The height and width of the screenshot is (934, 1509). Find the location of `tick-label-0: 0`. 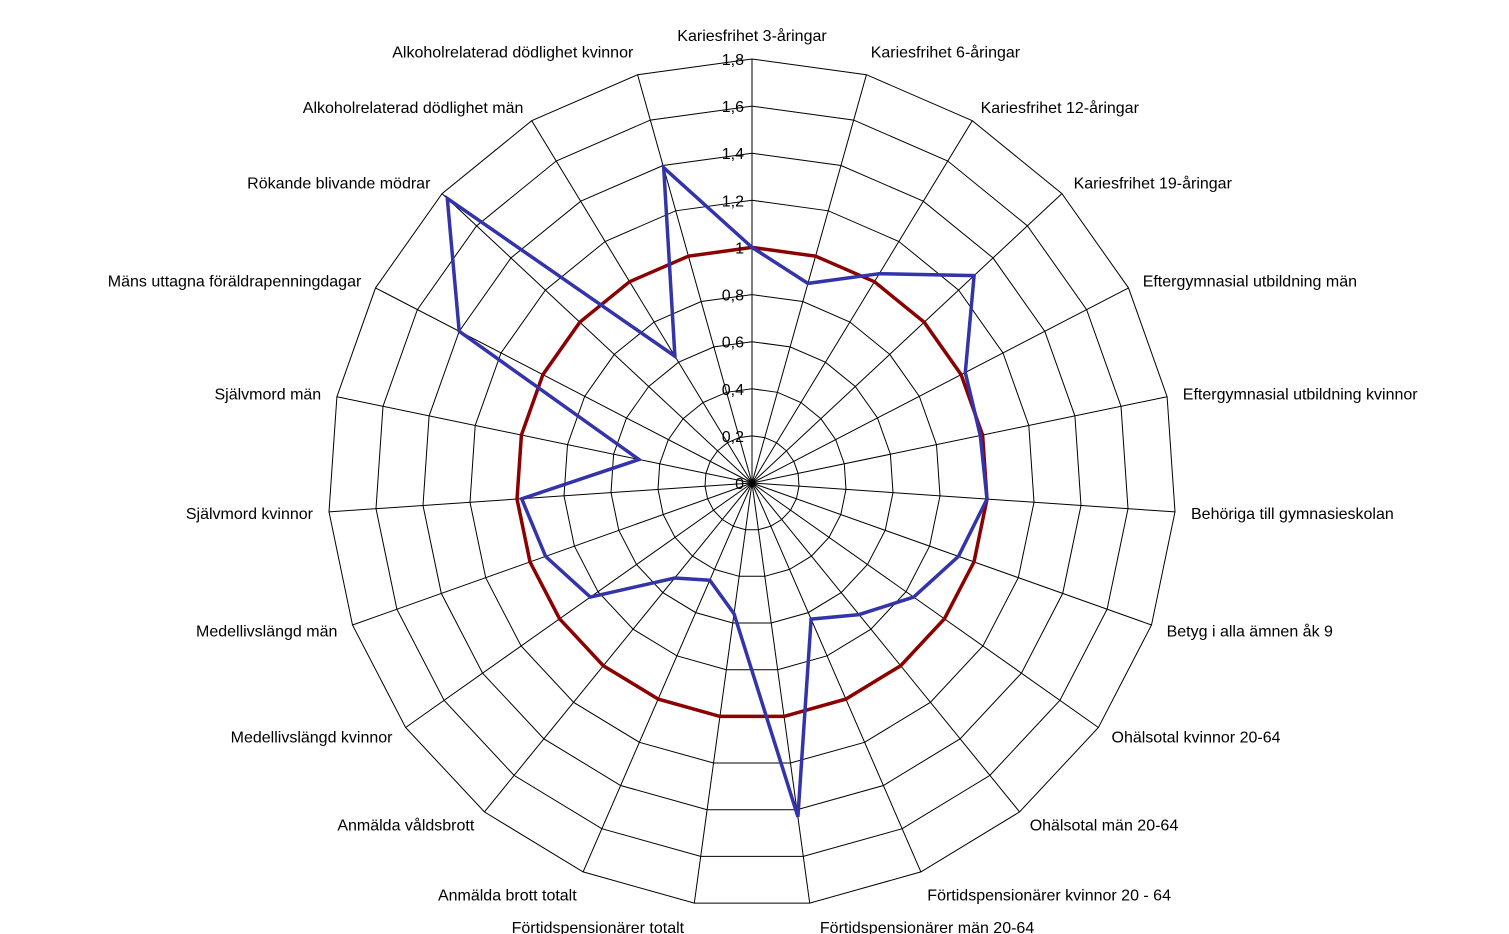

tick-label-0: 0 is located at coordinates (739, 484).